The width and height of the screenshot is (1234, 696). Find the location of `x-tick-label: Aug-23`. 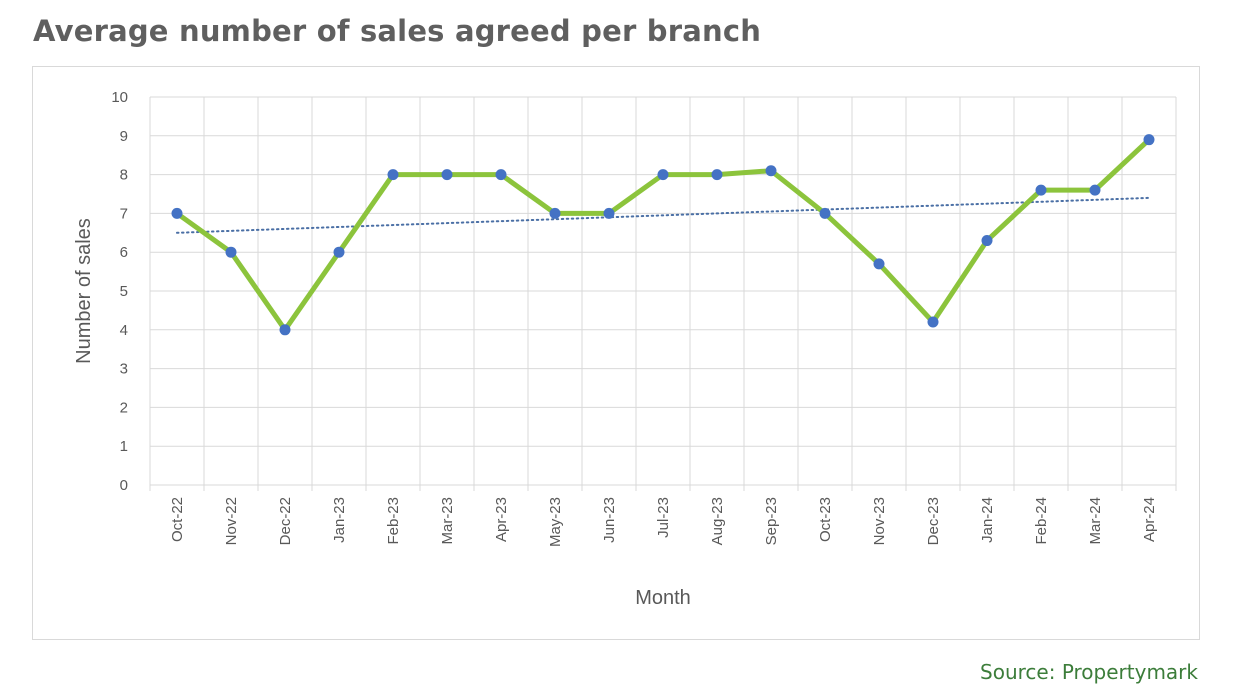

x-tick-label: Aug-23 is located at coordinates (717, 521).